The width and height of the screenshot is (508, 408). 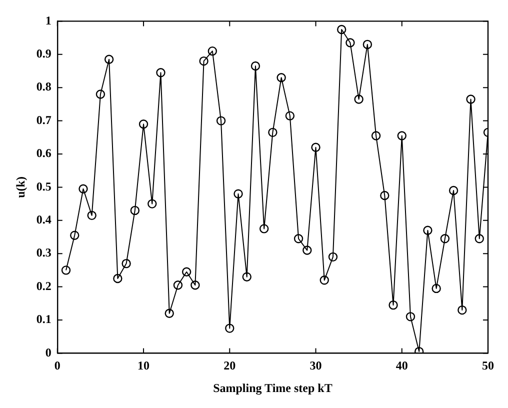 What do you see at coordinates (402, 365) in the screenshot?
I see `x-tick-label: 40` at bounding box center [402, 365].